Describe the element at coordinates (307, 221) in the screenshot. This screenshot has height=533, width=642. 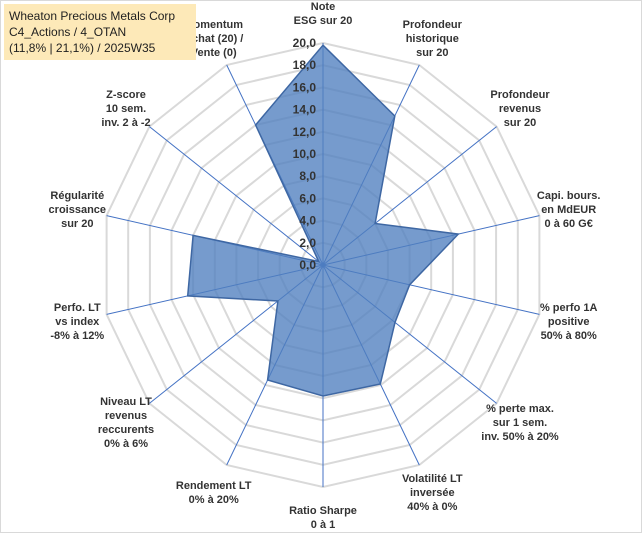
I see `radial-tick-label: 4,0` at that location.